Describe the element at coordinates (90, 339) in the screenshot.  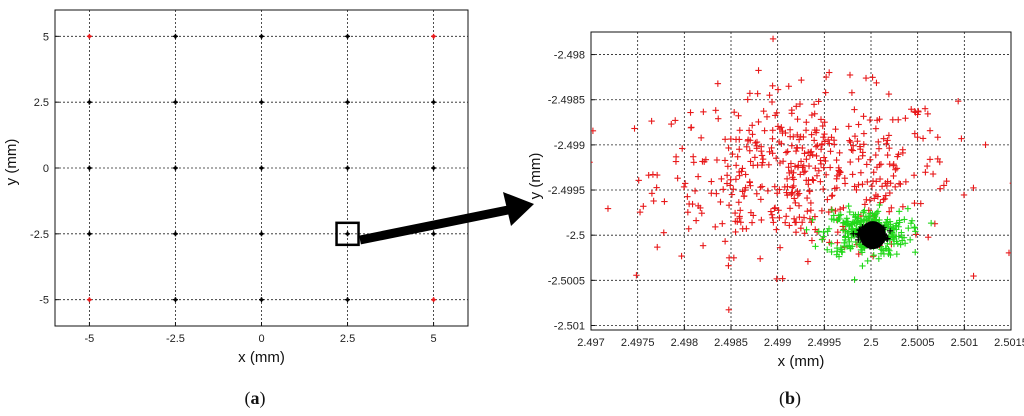
I see `panel-a-xtick-label: -5` at that location.